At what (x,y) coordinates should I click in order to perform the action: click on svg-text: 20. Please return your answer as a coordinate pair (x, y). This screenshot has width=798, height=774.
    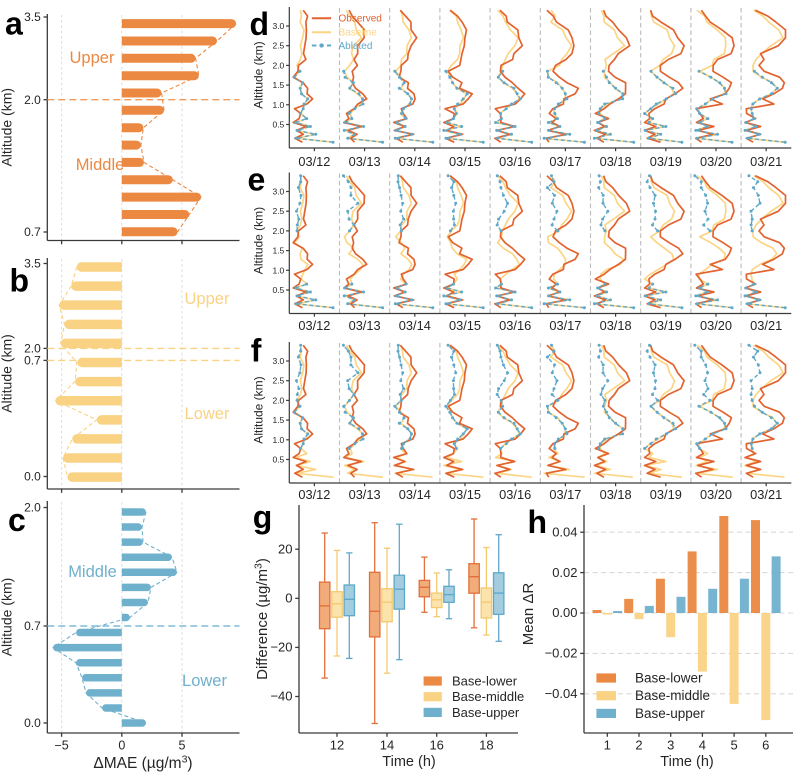
    Looking at the image, I should click on (285, 548).